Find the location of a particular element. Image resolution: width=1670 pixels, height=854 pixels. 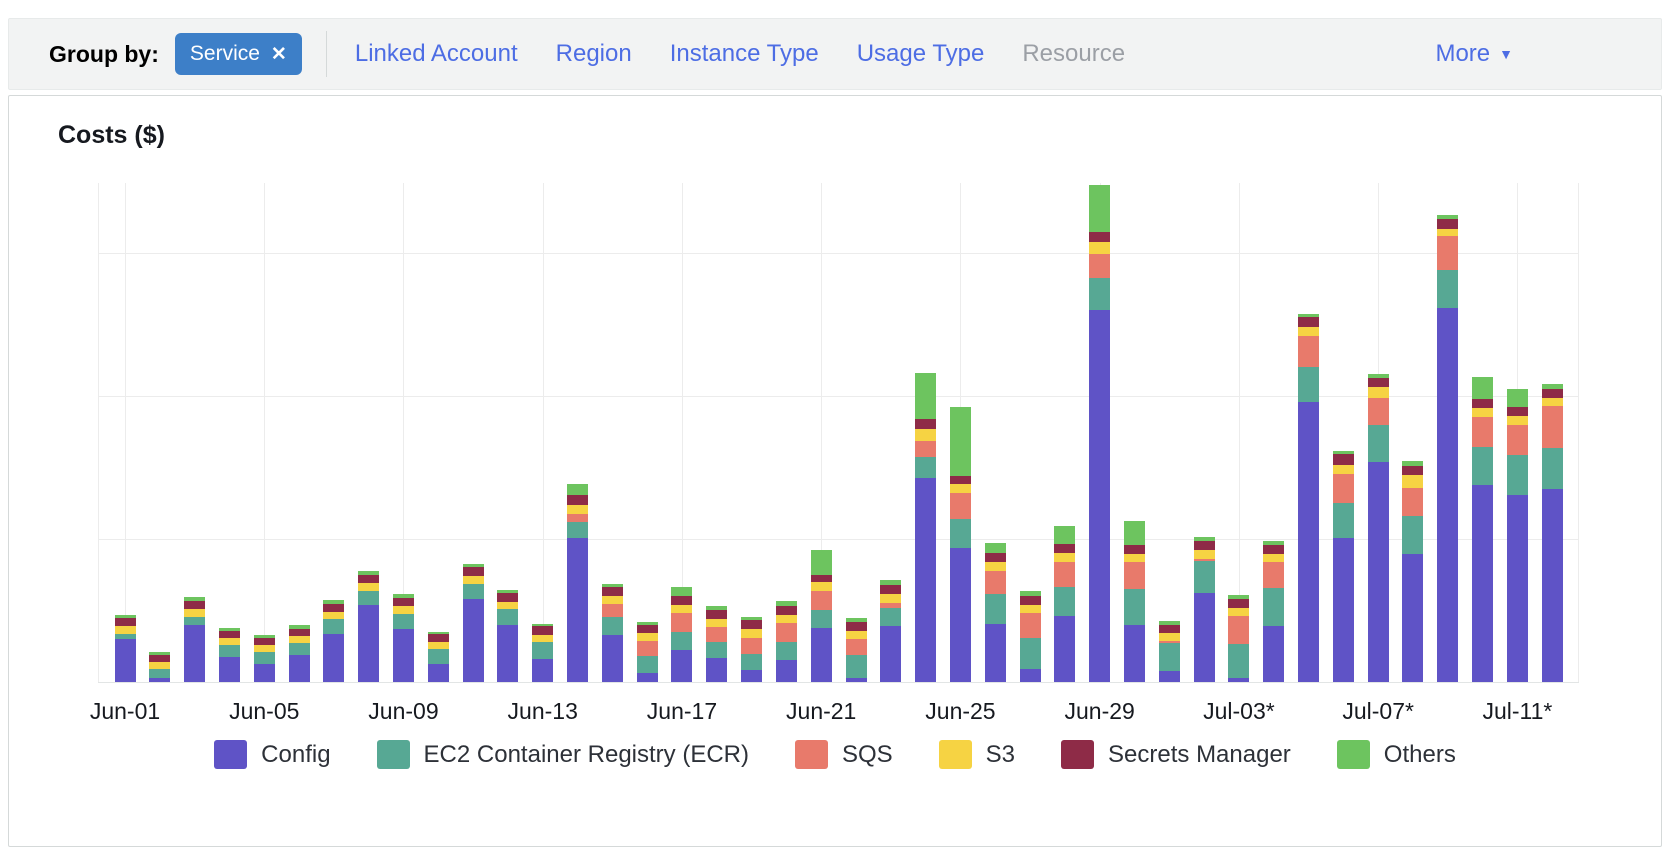

x-tick-jul-07: Jul-07* is located at coordinates (1378, 711).